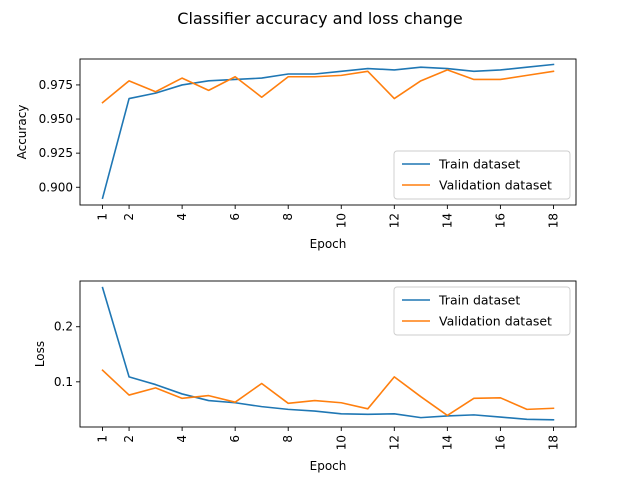  What do you see at coordinates (22, 132) in the screenshot?
I see `y-axis-label: Accuracy` at bounding box center [22, 132].